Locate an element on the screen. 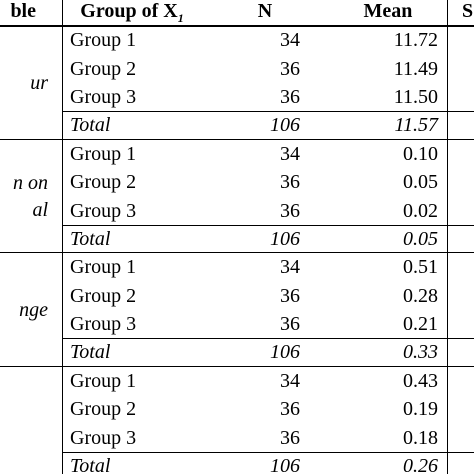  mean-cell: 0.43 is located at coordinates (420, 380).